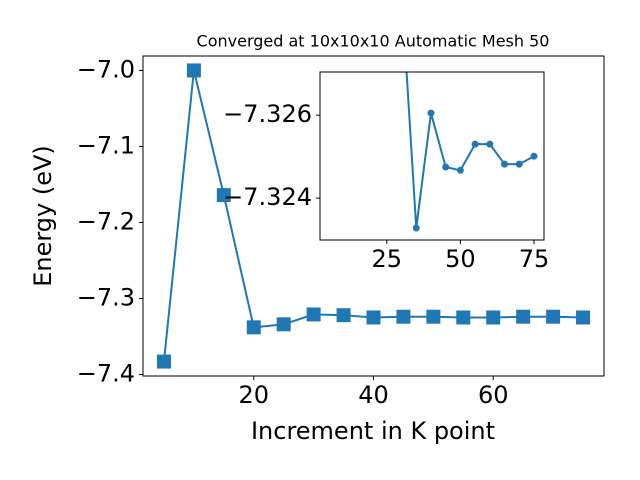  Describe the element at coordinates (267, 197) in the screenshot. I see `y-tick-label: −7.324` at that location.